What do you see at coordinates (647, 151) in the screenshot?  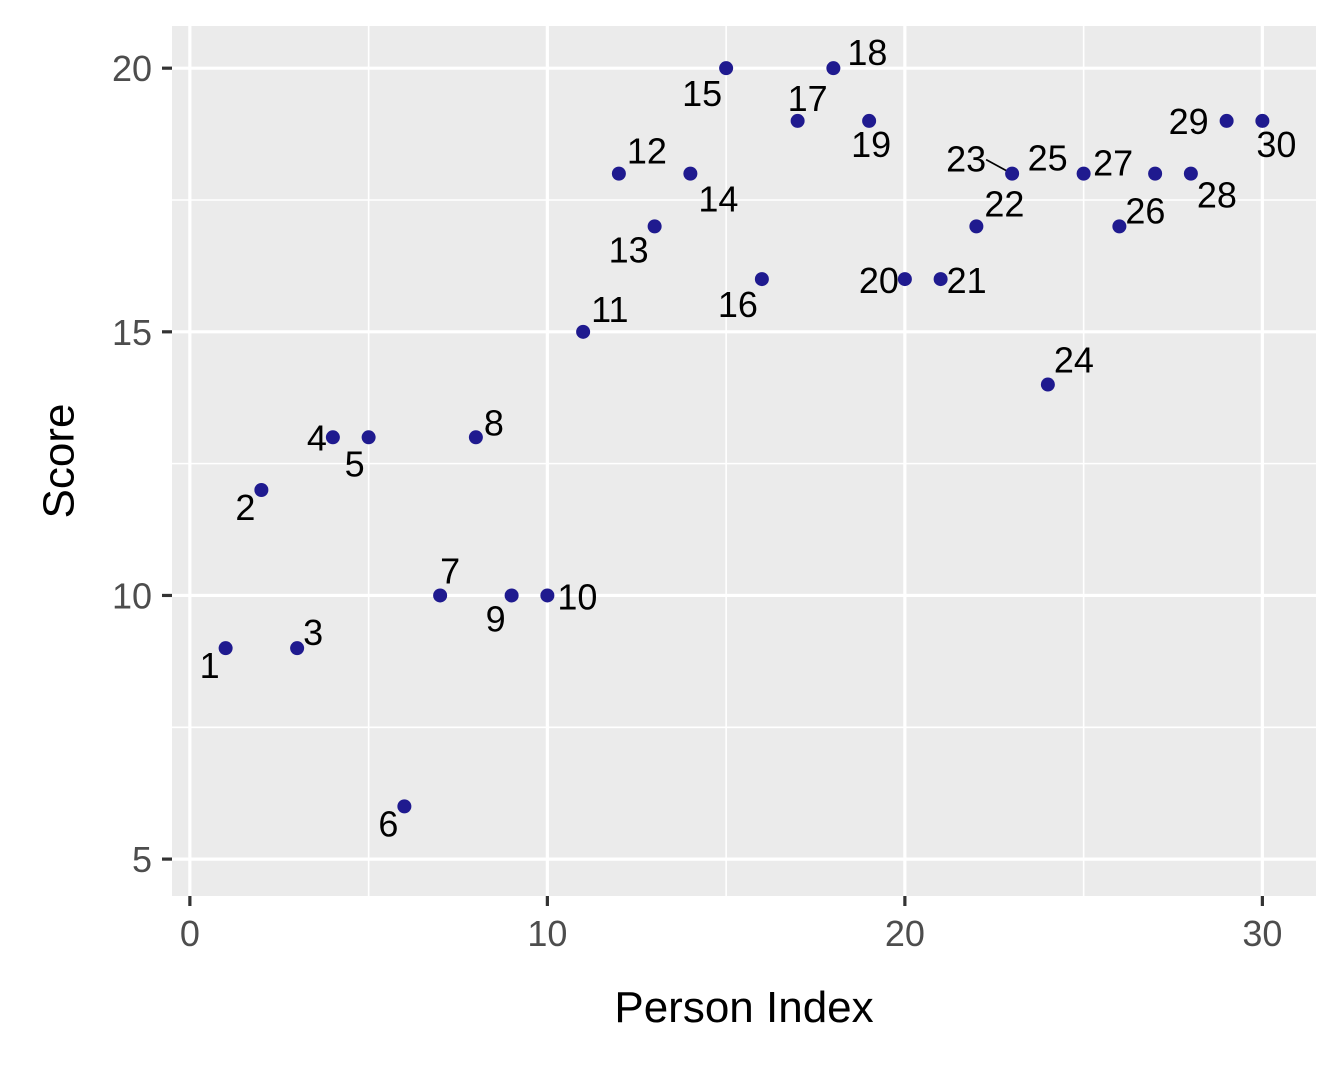 I see `data-label-12: 12` at bounding box center [647, 151].